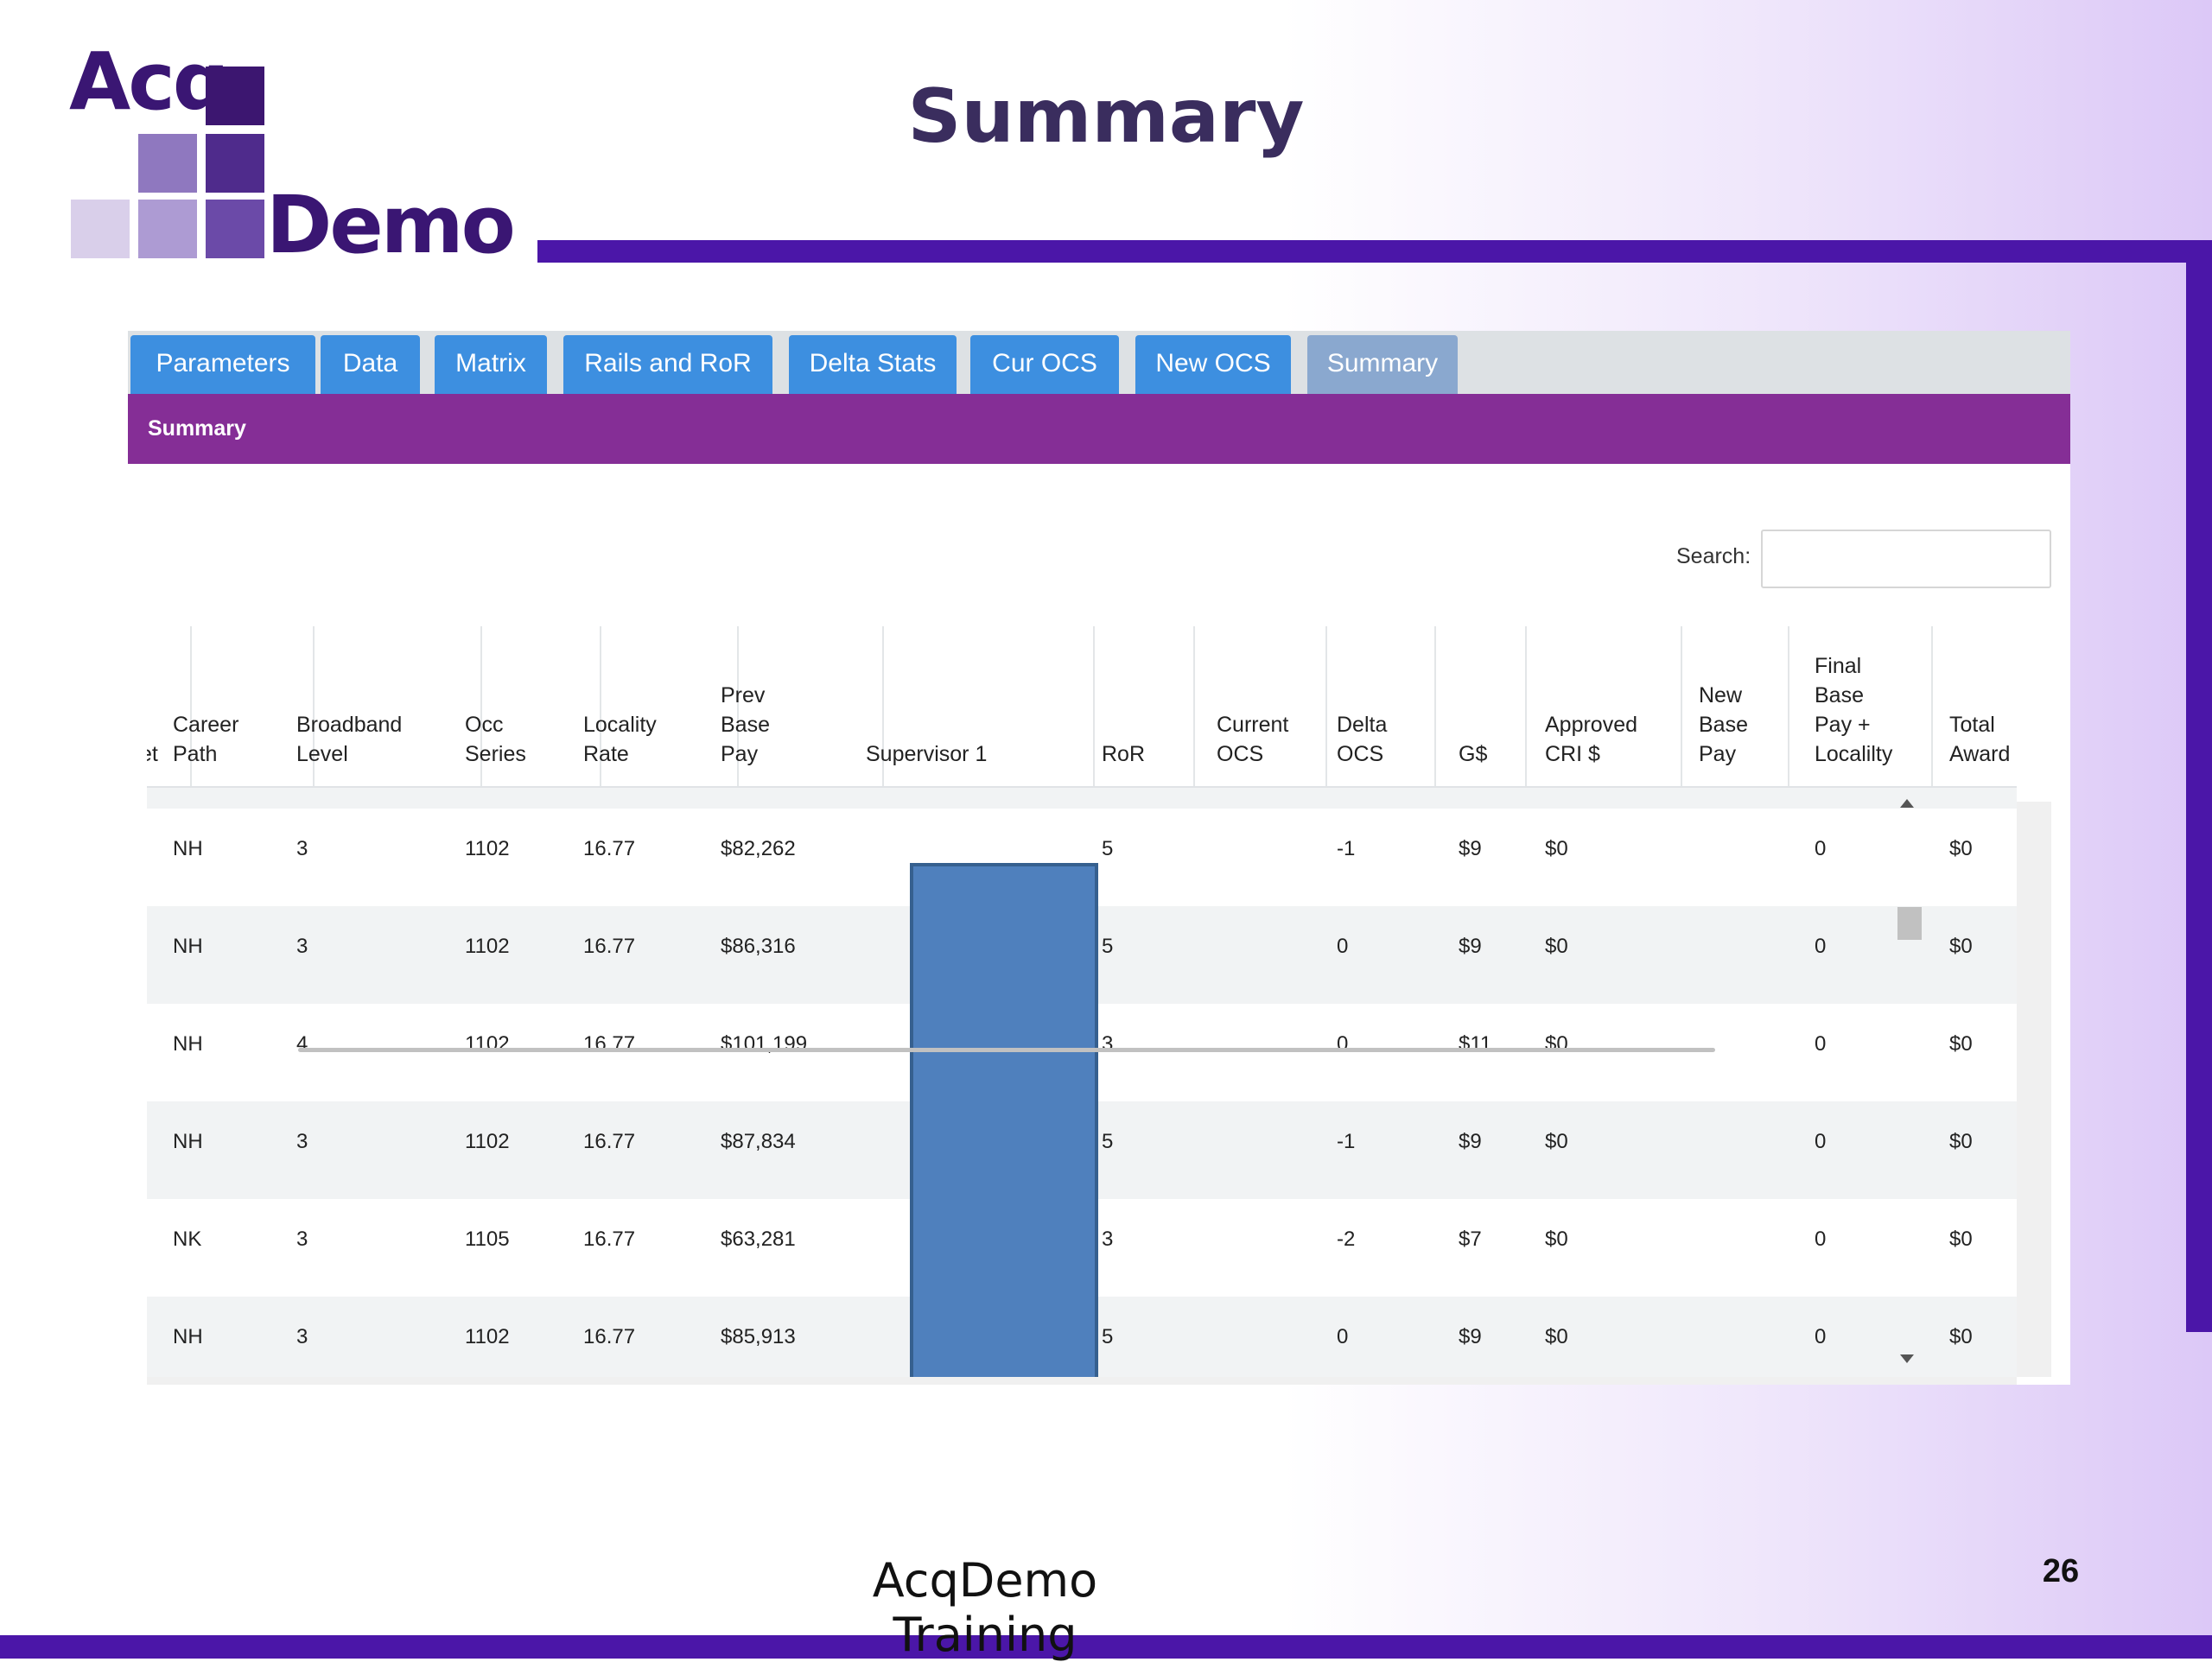 This screenshot has width=2212, height=1662. What do you see at coordinates (1346, 1239) in the screenshot?
I see `cell-delta-ocs: -2` at bounding box center [1346, 1239].